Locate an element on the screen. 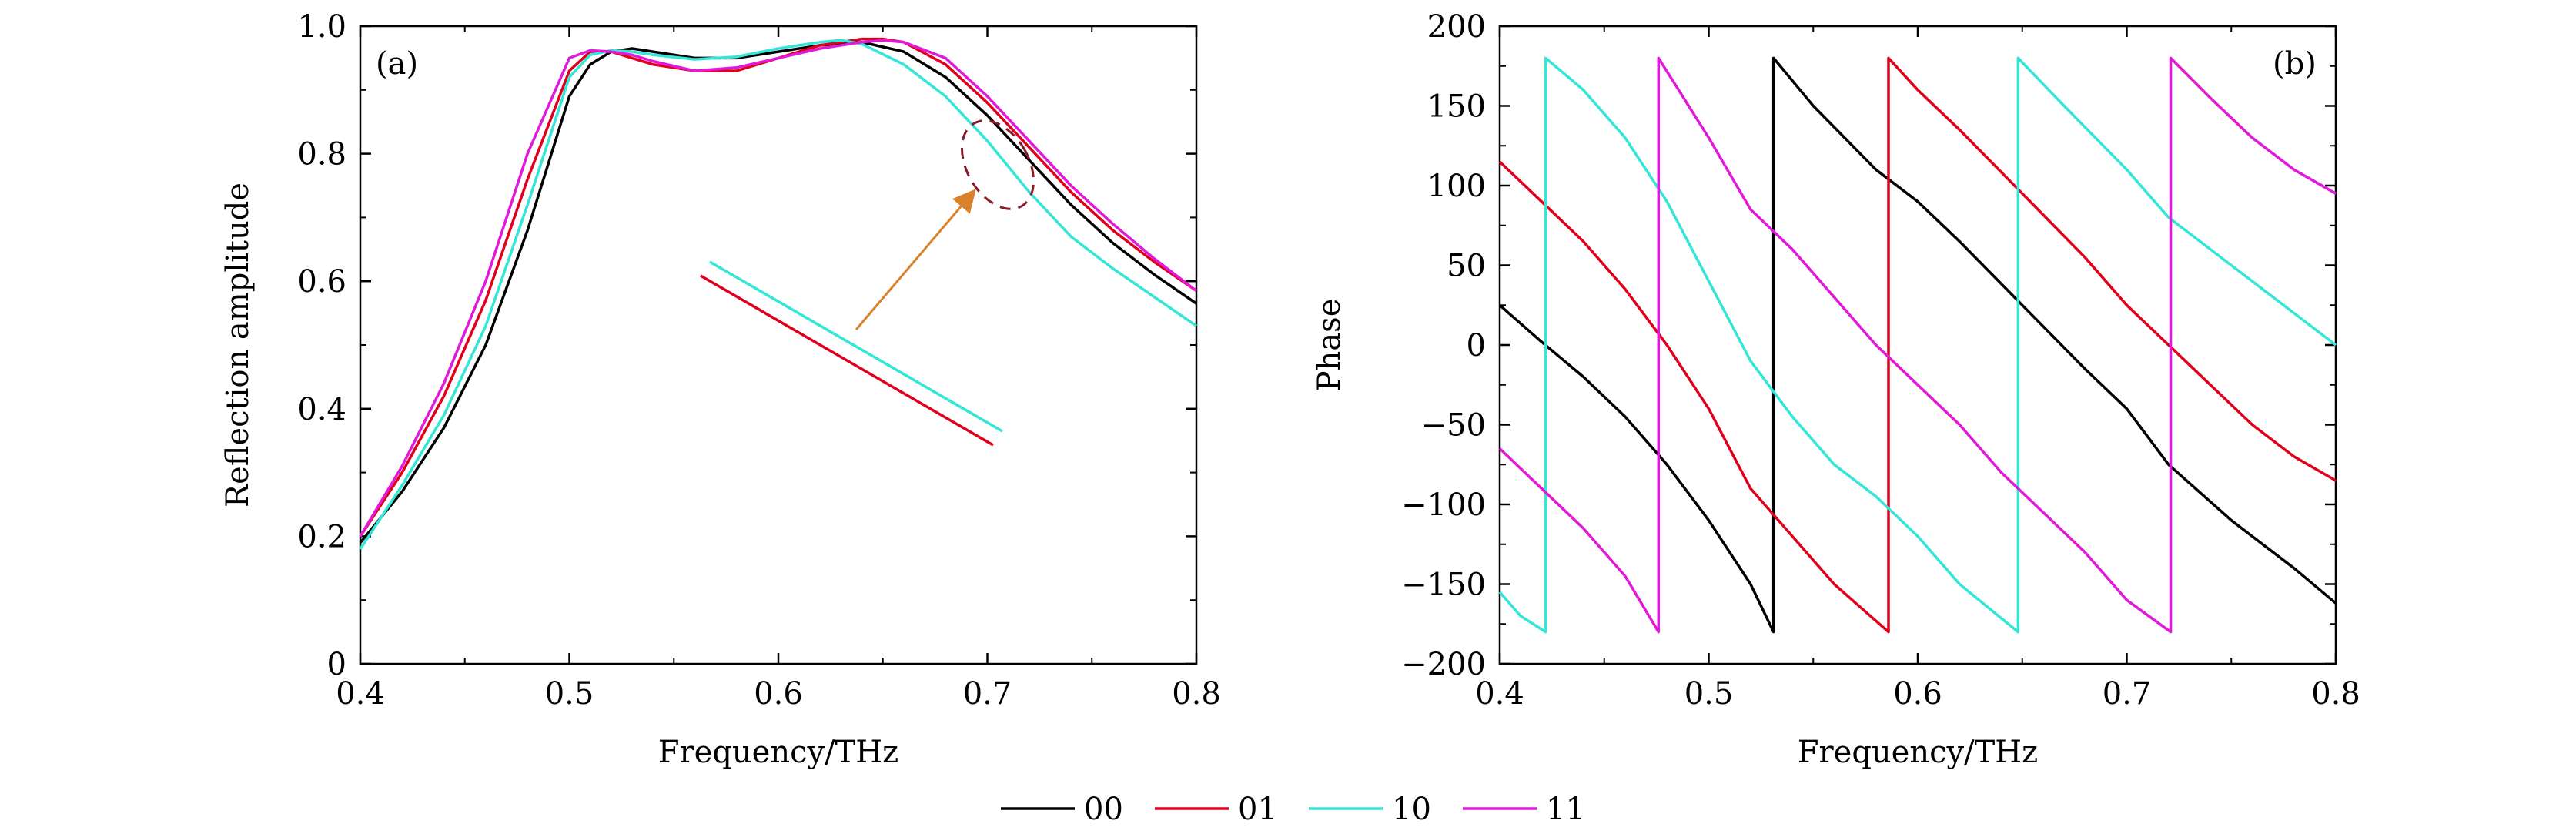  y-tick-label: −100 is located at coordinates (1444, 505).